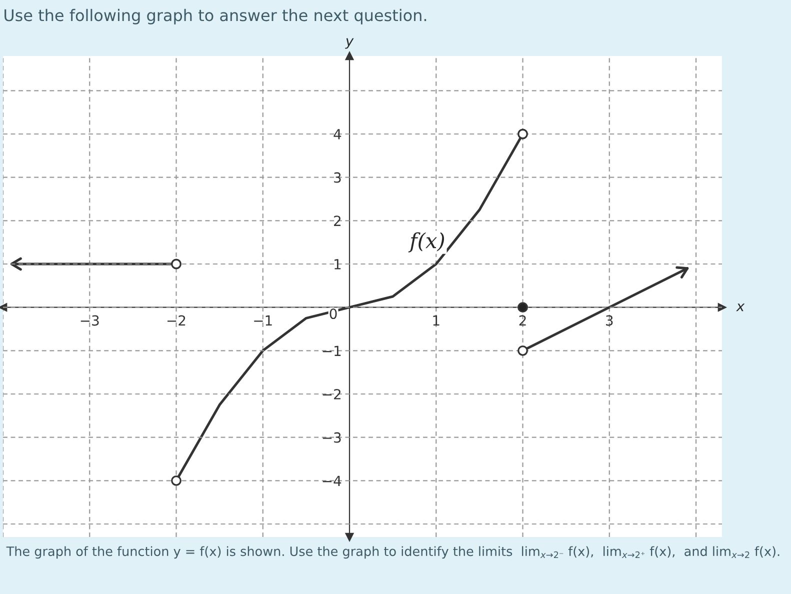 The height and width of the screenshot is (594, 791). What do you see at coordinates (331, 437) in the screenshot?
I see `y-tick-label: −3` at bounding box center [331, 437].